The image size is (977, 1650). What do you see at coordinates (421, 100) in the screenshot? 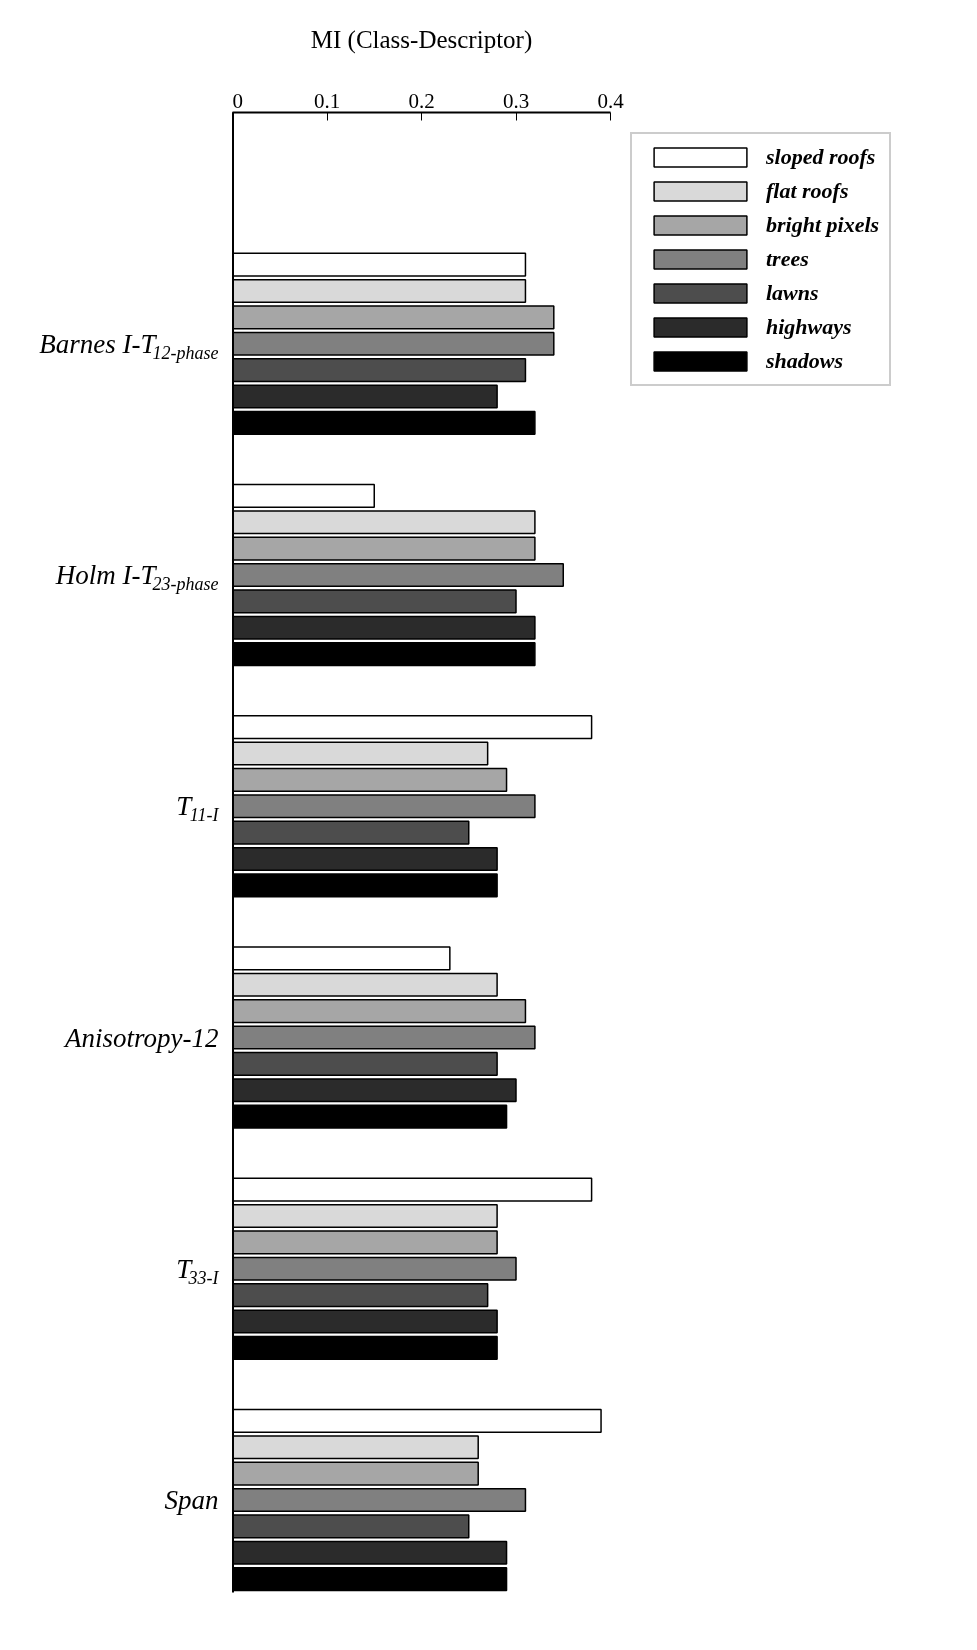
I see `x-tick-label: 0.2` at bounding box center [421, 100].